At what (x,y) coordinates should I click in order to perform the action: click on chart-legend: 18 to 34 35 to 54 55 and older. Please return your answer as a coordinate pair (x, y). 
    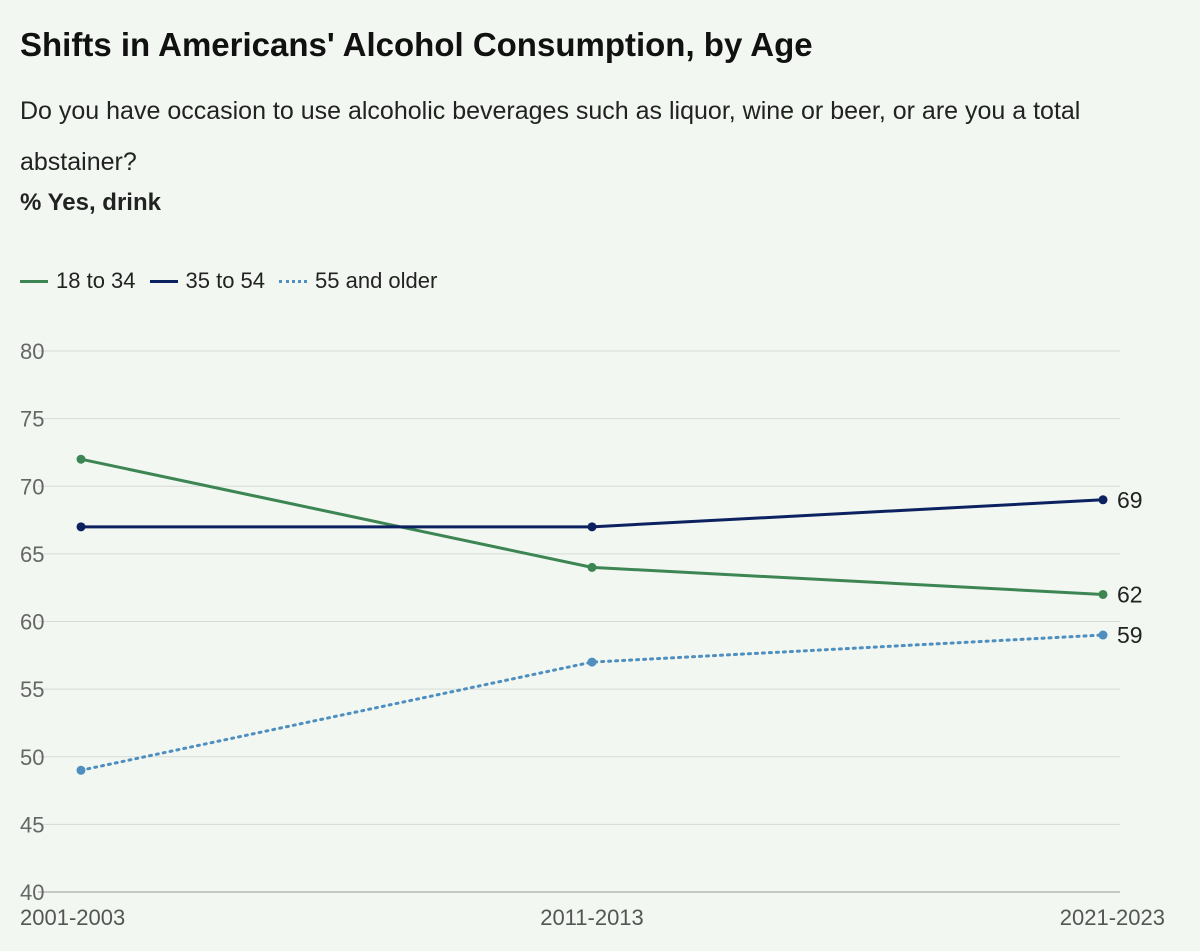
    Looking at the image, I should click on (228, 281).